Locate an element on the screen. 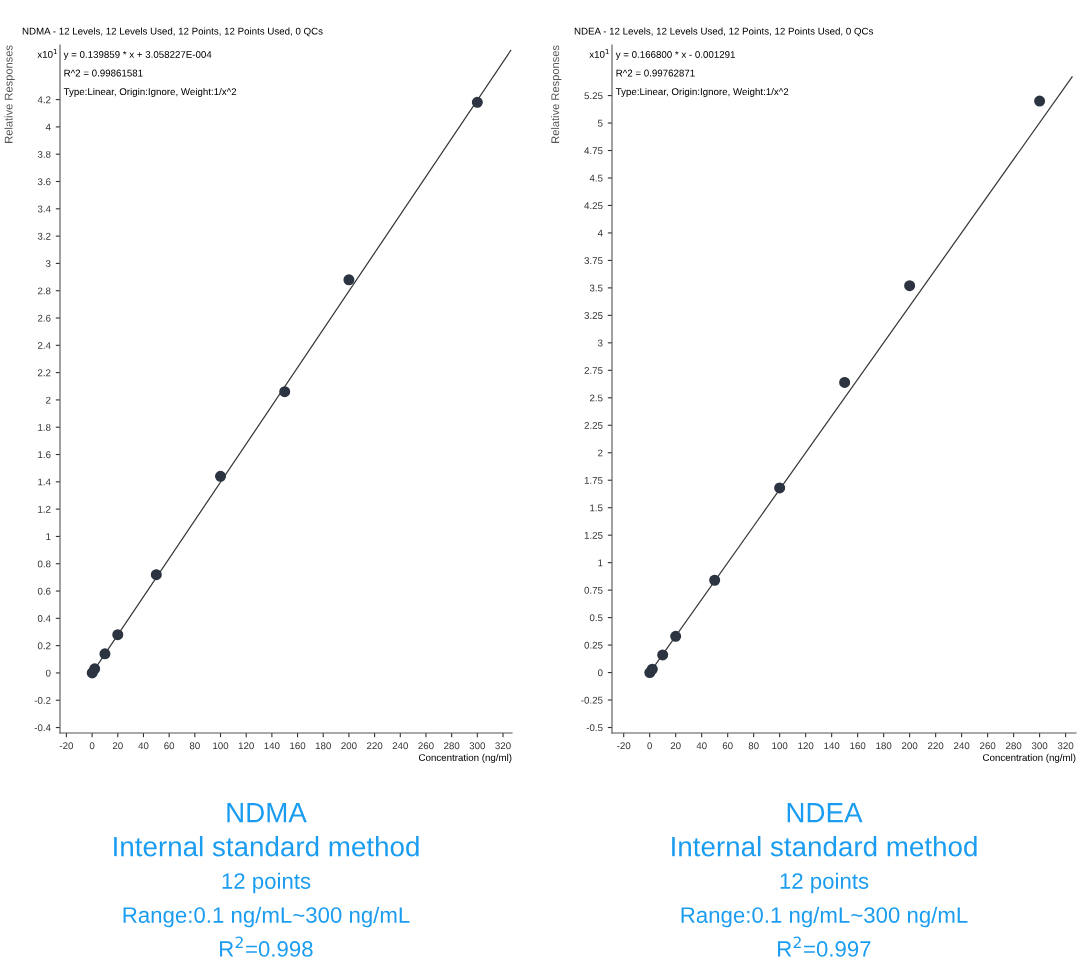 The height and width of the screenshot is (967, 1079). annotation: R^2 = 0.99861581 is located at coordinates (103, 73).